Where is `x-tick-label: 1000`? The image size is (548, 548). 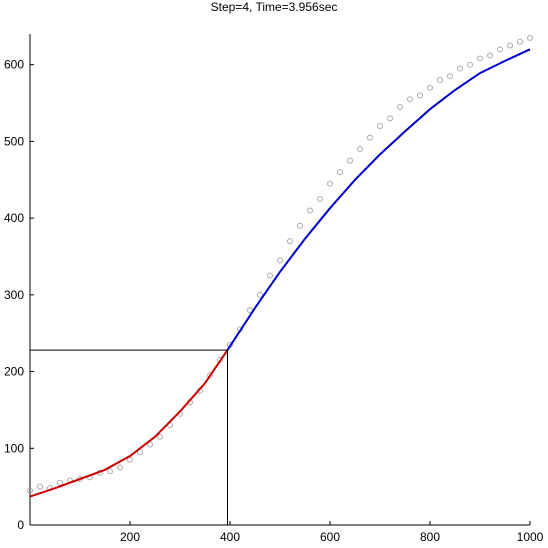 x-tick-label: 1000 is located at coordinates (530, 537).